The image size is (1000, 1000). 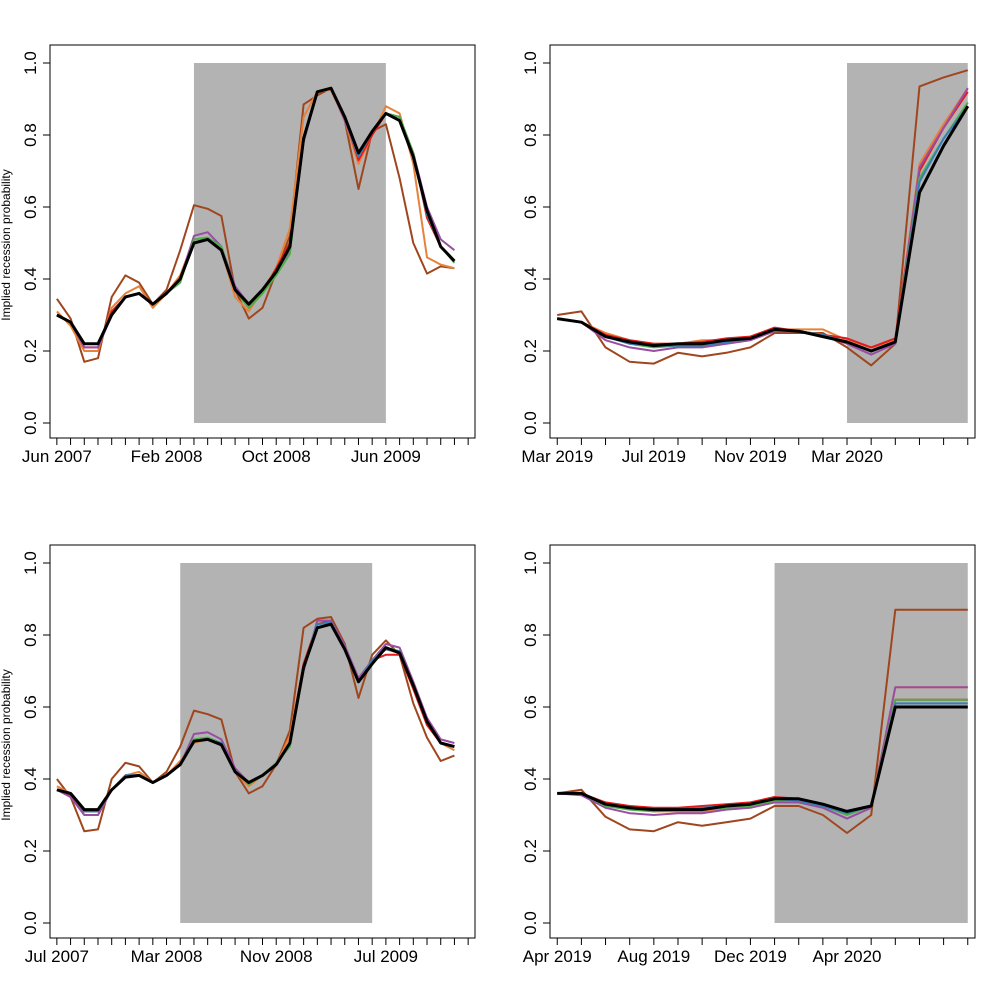 What do you see at coordinates (57, 456) in the screenshot?
I see `x-tick-label: Jun 2007` at bounding box center [57, 456].